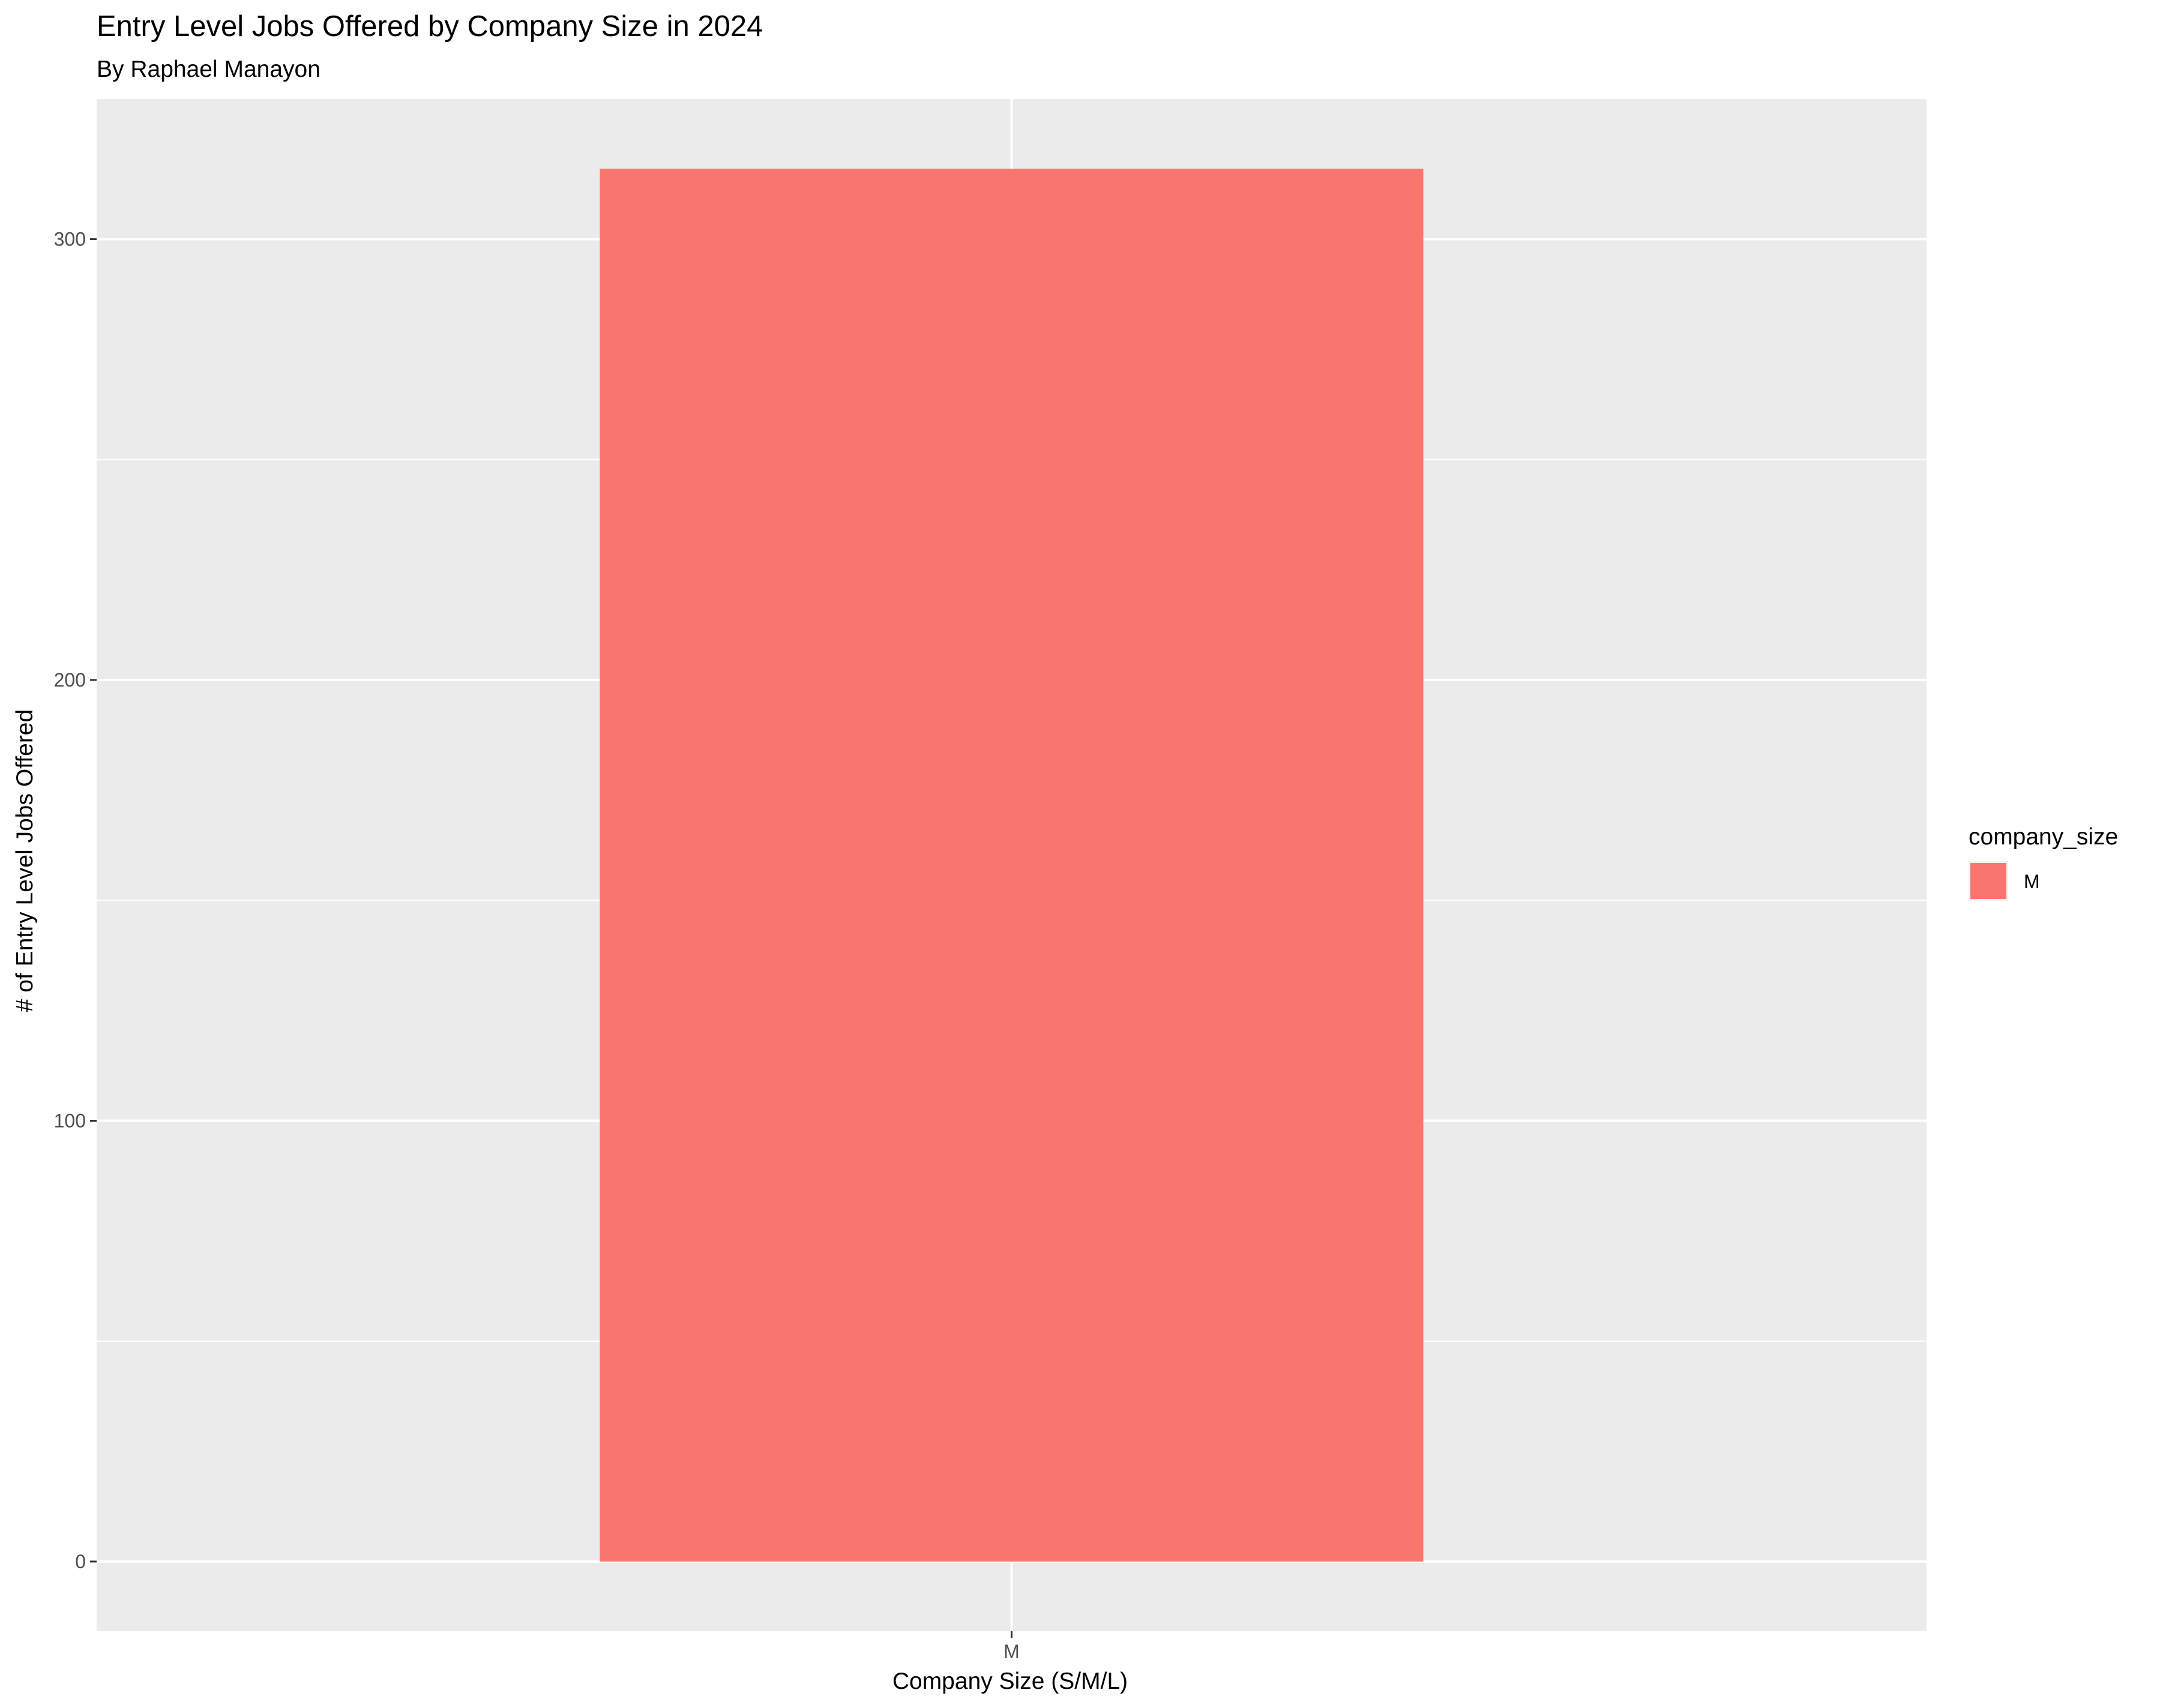  I want to click on legend-entries: M, so click(2005, 881).